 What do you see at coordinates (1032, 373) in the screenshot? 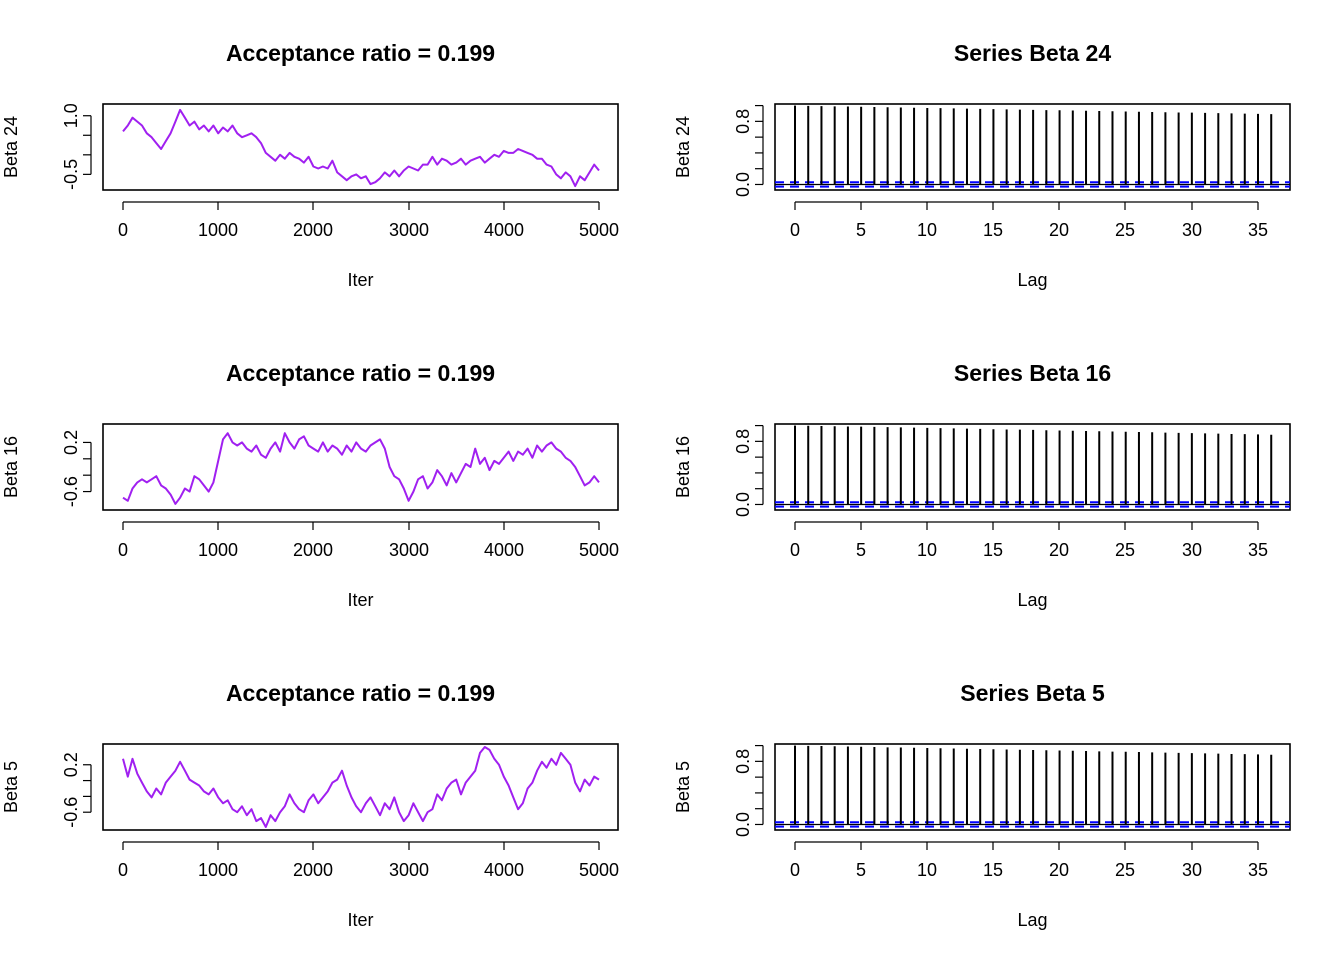
I see `chart-title: Series Beta 16` at bounding box center [1032, 373].